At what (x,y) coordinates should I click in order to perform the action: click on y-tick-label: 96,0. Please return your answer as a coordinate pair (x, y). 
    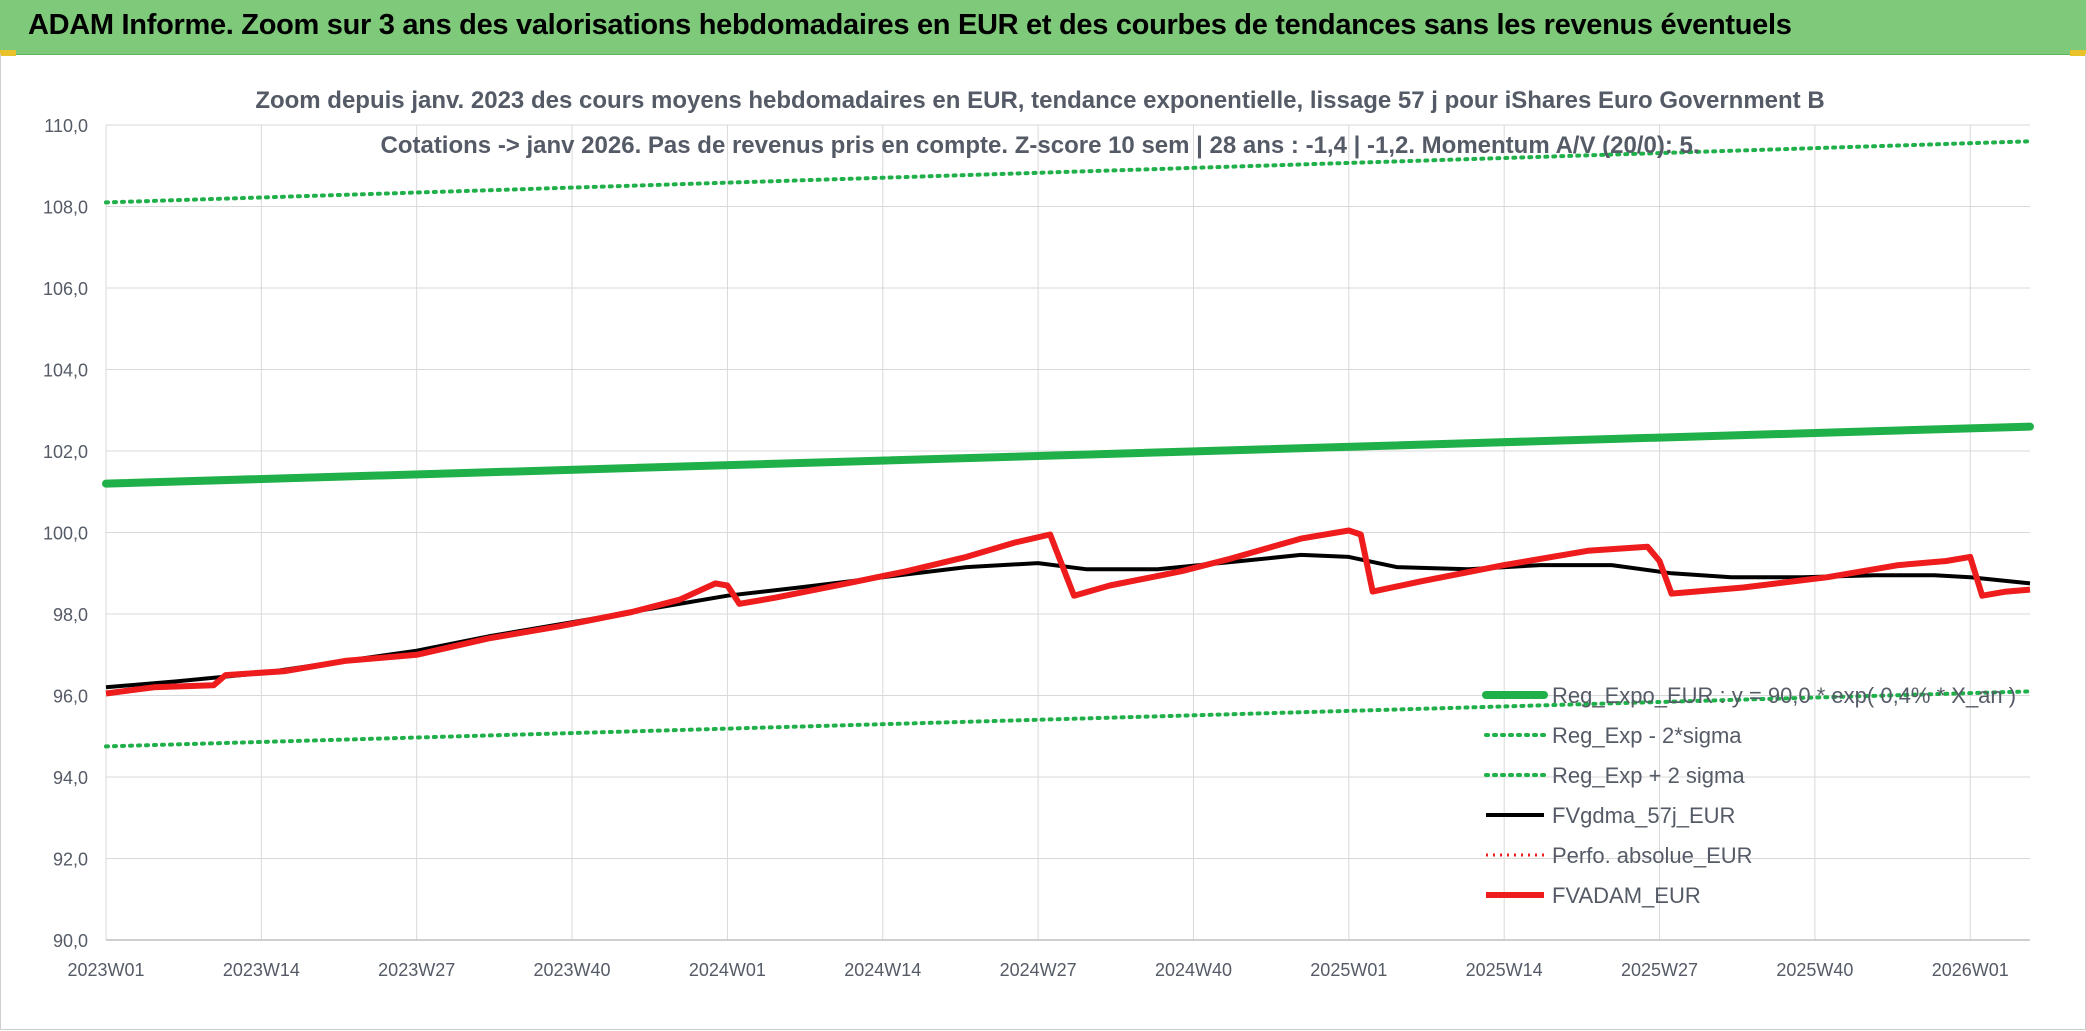
    Looking at the image, I should click on (70, 697).